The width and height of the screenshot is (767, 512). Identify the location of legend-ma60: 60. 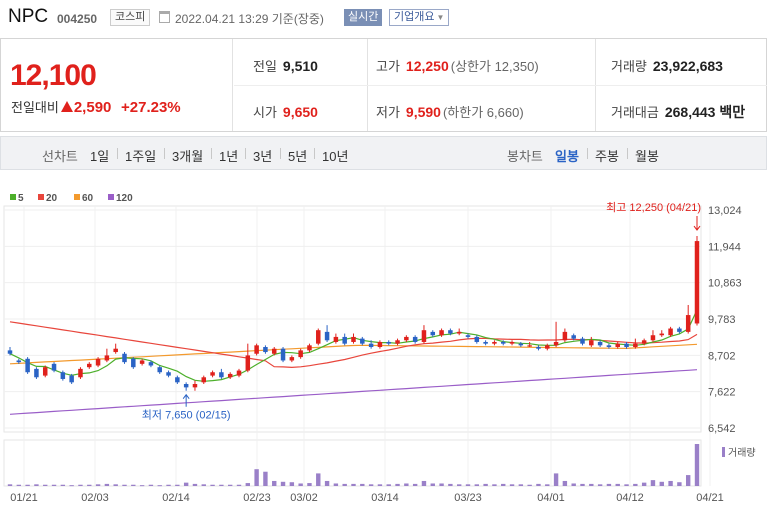
(83, 198).